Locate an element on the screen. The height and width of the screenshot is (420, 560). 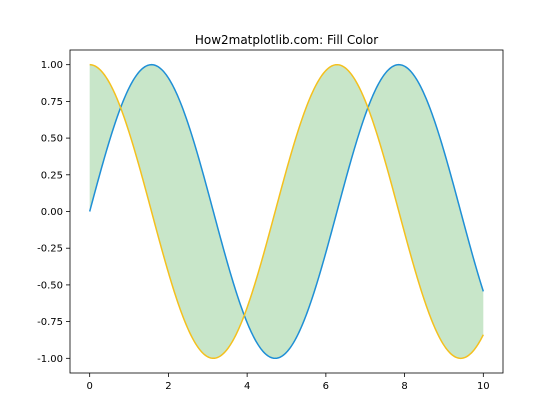
x-tick-label: 0 is located at coordinates (89, 386).